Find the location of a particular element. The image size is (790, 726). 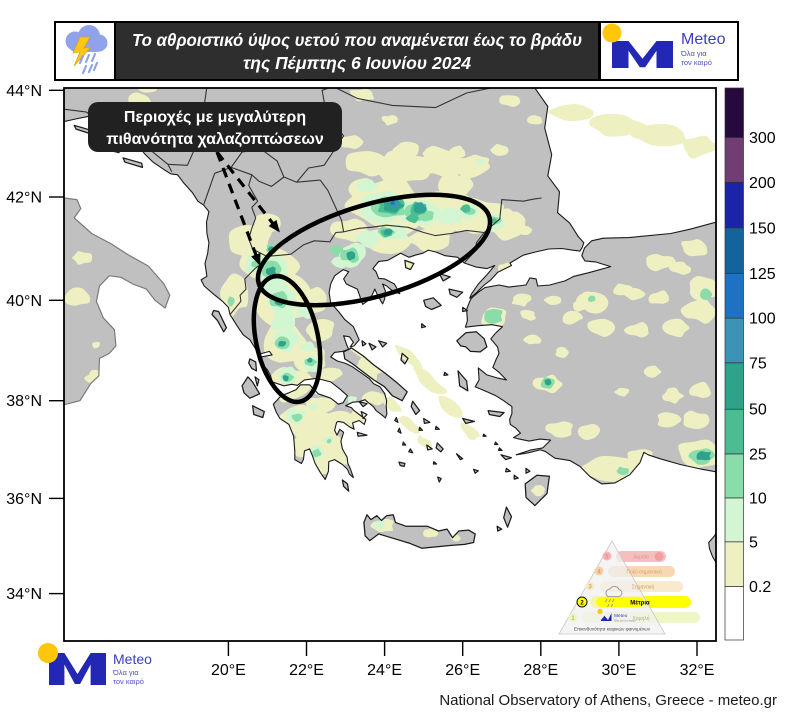

svg-text: 25 is located at coordinates (758, 454).